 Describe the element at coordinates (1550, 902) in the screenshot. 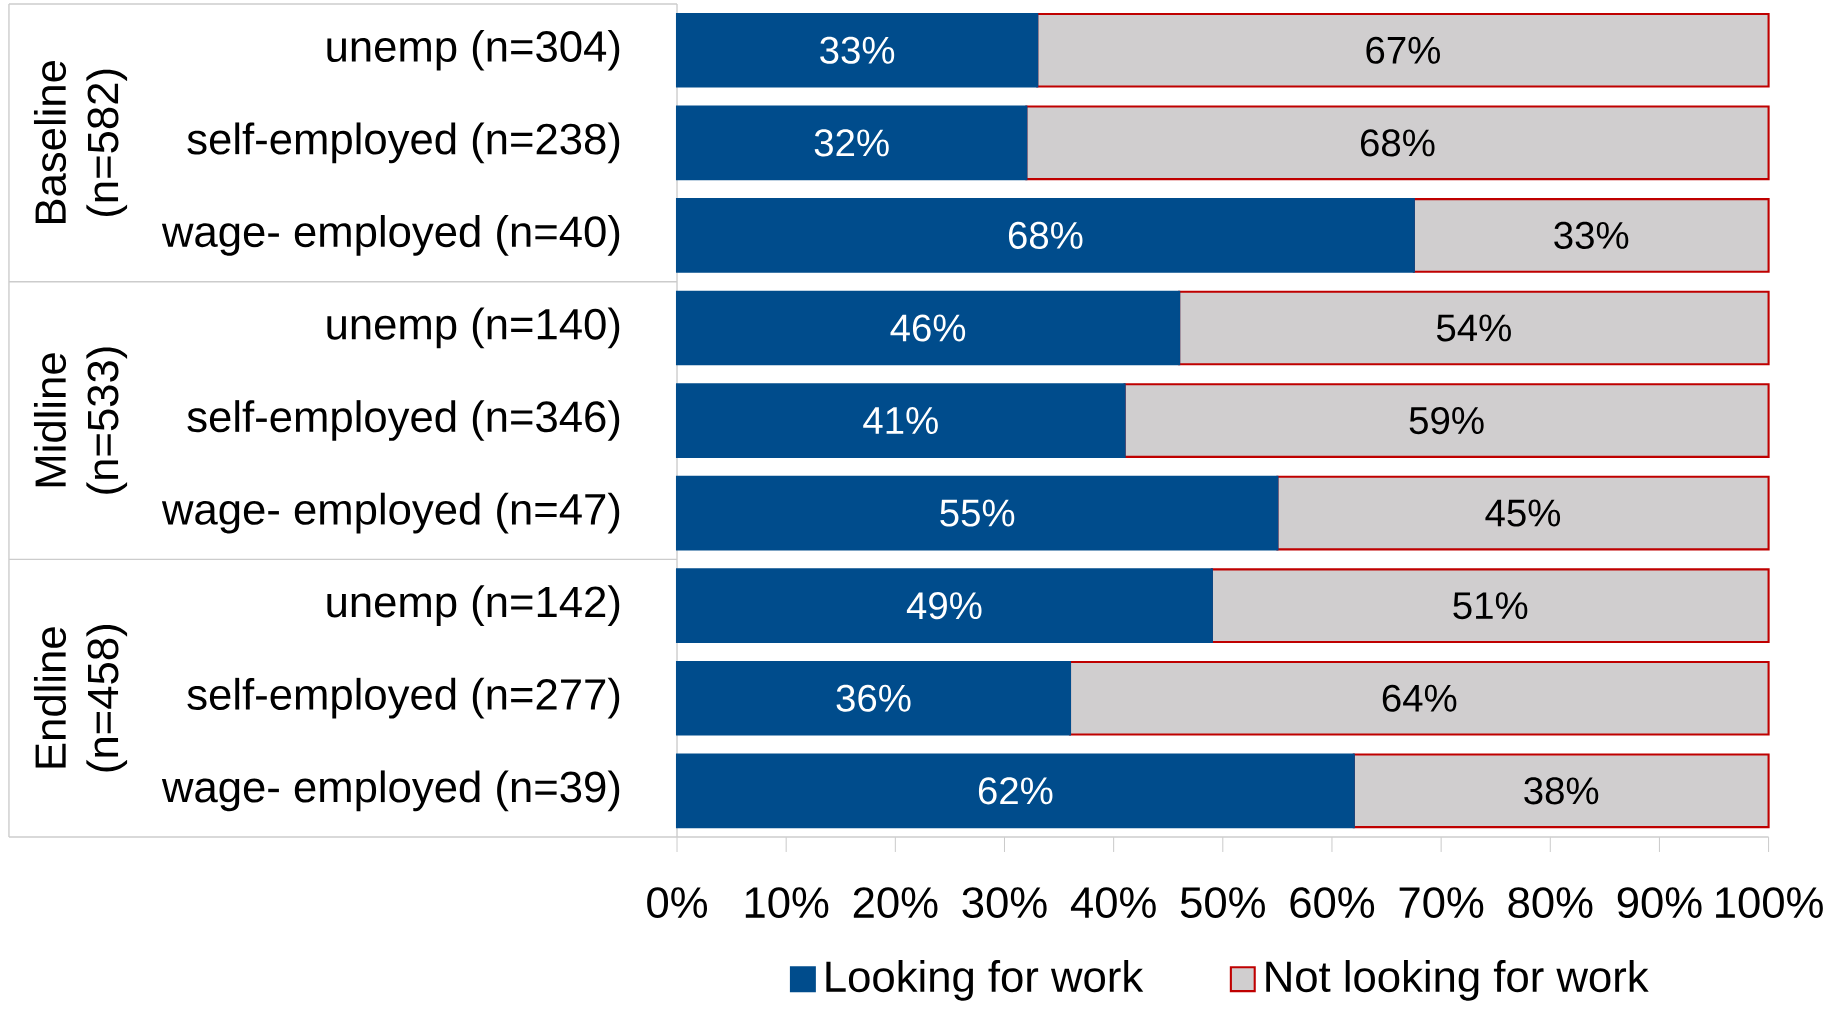

I see `x-tick-label: 80%` at that location.